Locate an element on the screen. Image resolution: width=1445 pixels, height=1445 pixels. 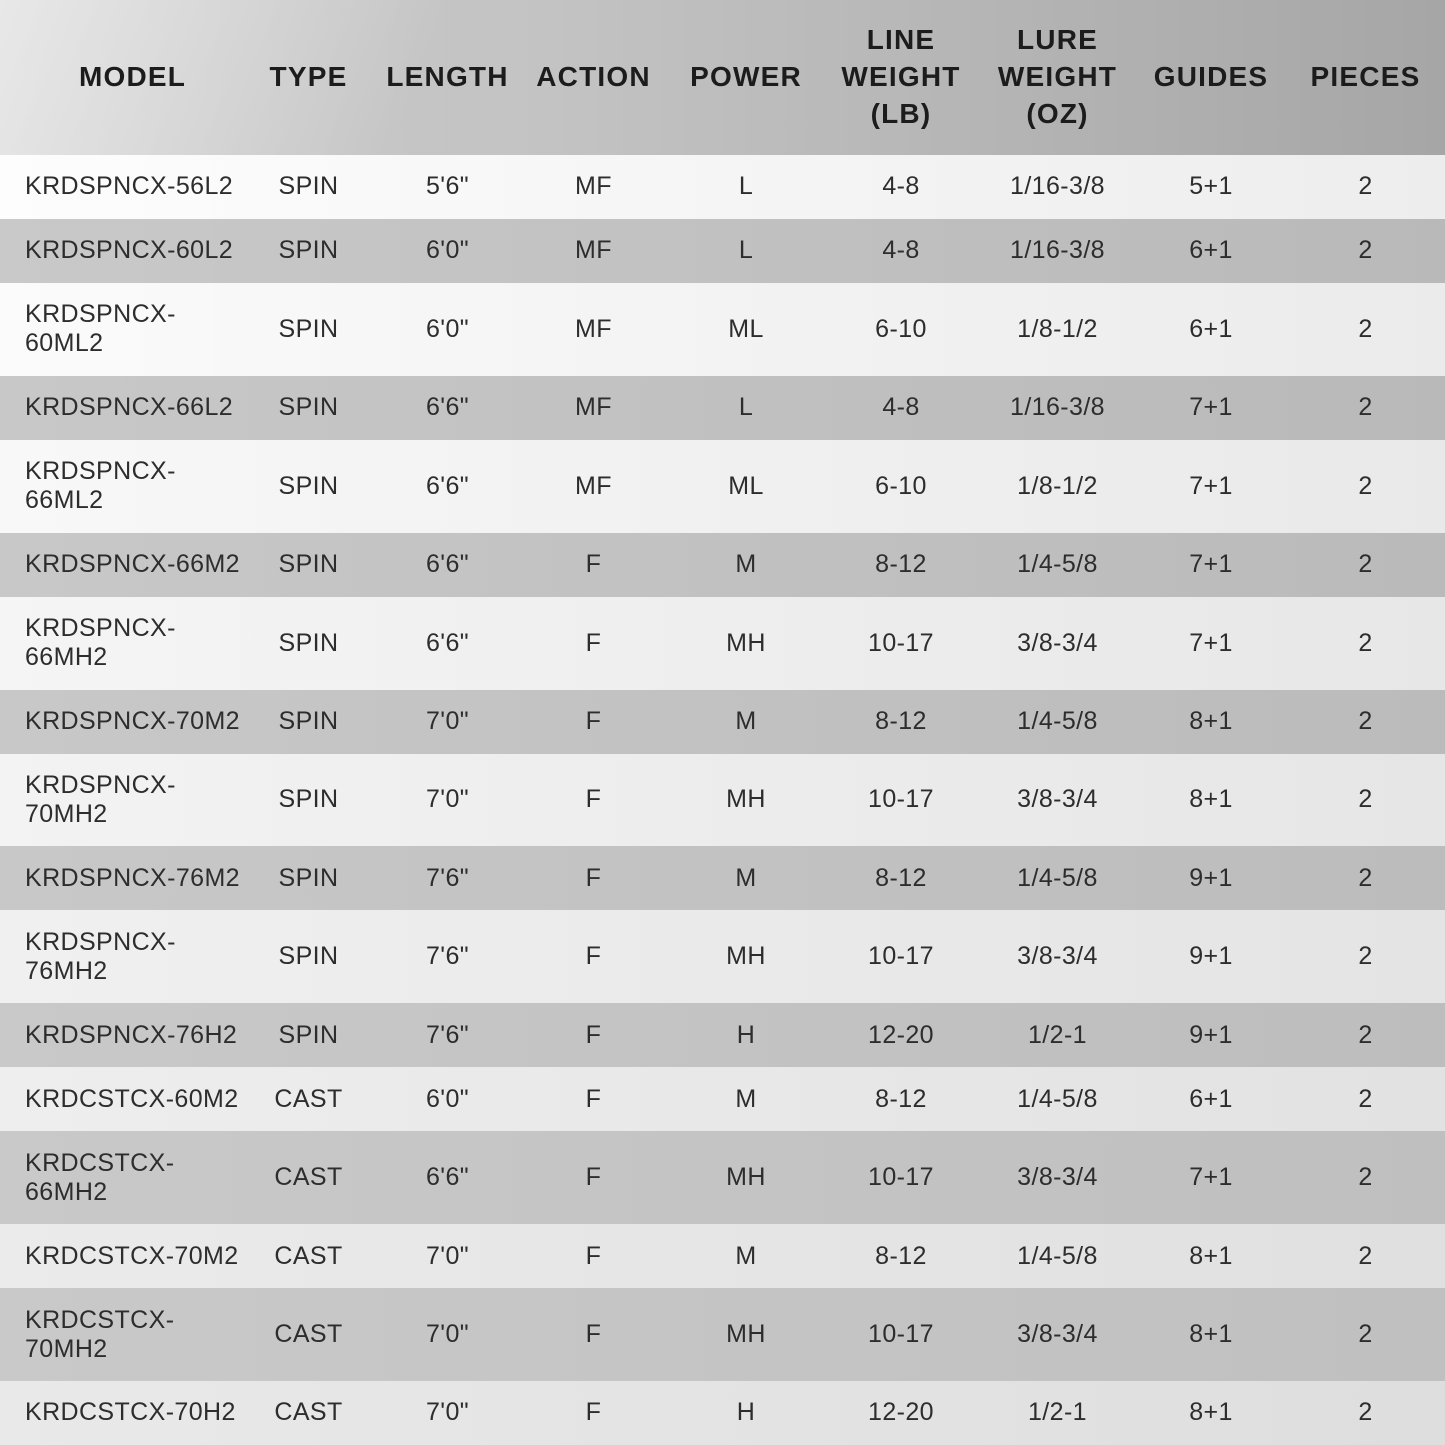
cell-length: 5'6" is located at coordinates (447, 186).